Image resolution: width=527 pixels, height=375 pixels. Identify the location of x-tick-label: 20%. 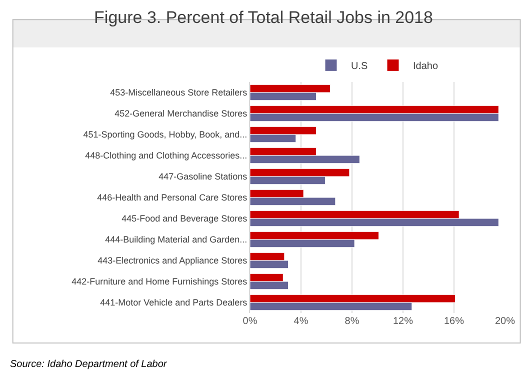
(505, 321).